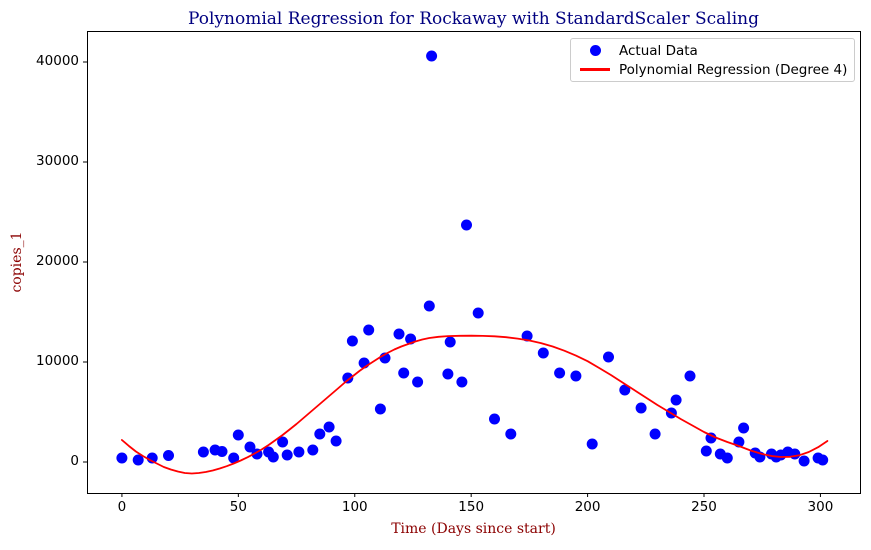 The height and width of the screenshot is (550, 871). I want to click on y-tick-label: 10000, so click(57, 361).